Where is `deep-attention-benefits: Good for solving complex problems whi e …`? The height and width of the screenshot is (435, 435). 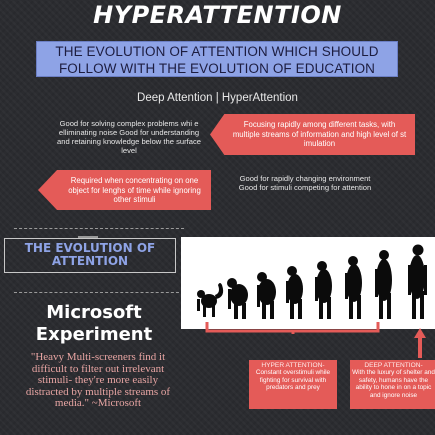 deep-attention-benefits: Good for solving complex problems whi e … is located at coordinates (129, 137).